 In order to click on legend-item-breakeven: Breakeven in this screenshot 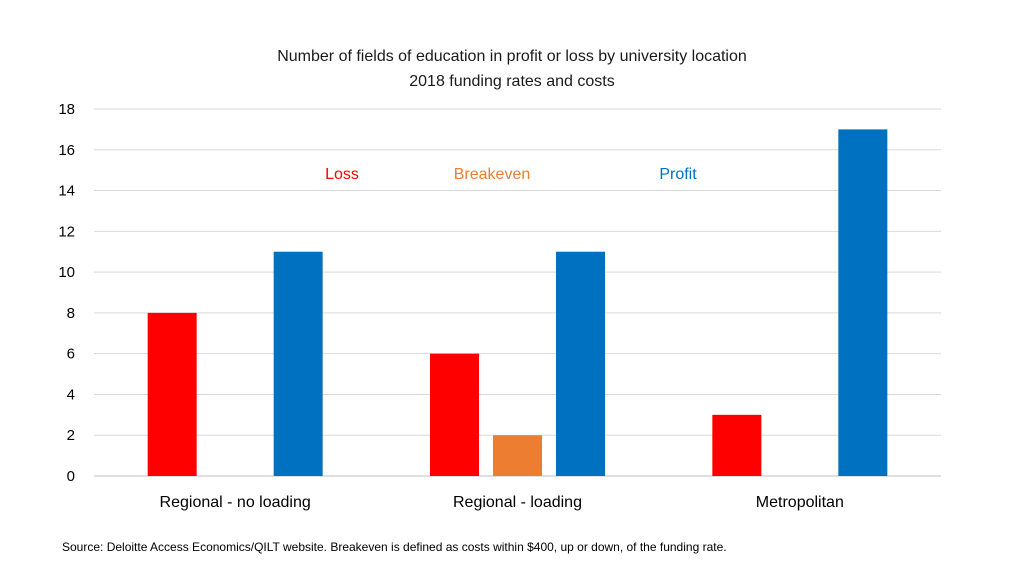, I will do `click(492, 174)`.